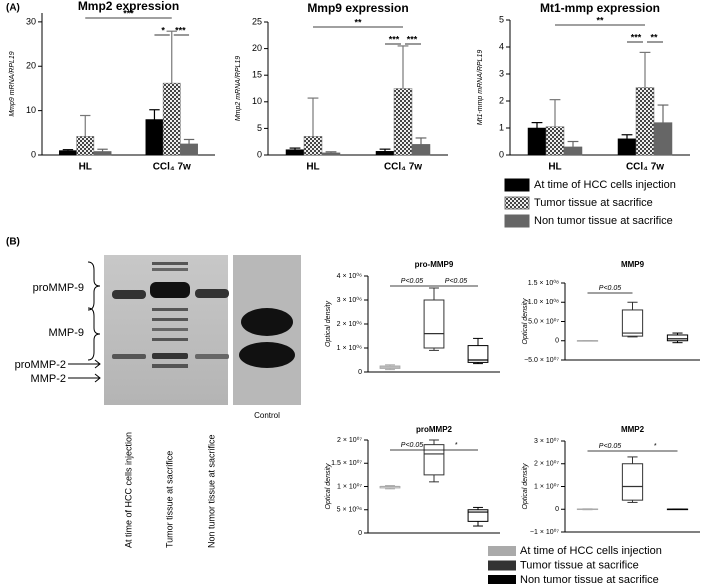 This screenshot has height=584, width=709. Describe the element at coordinates (349, 510) in the screenshot. I see `y-tick-label: 5 × 10⁰⁶` at that location.